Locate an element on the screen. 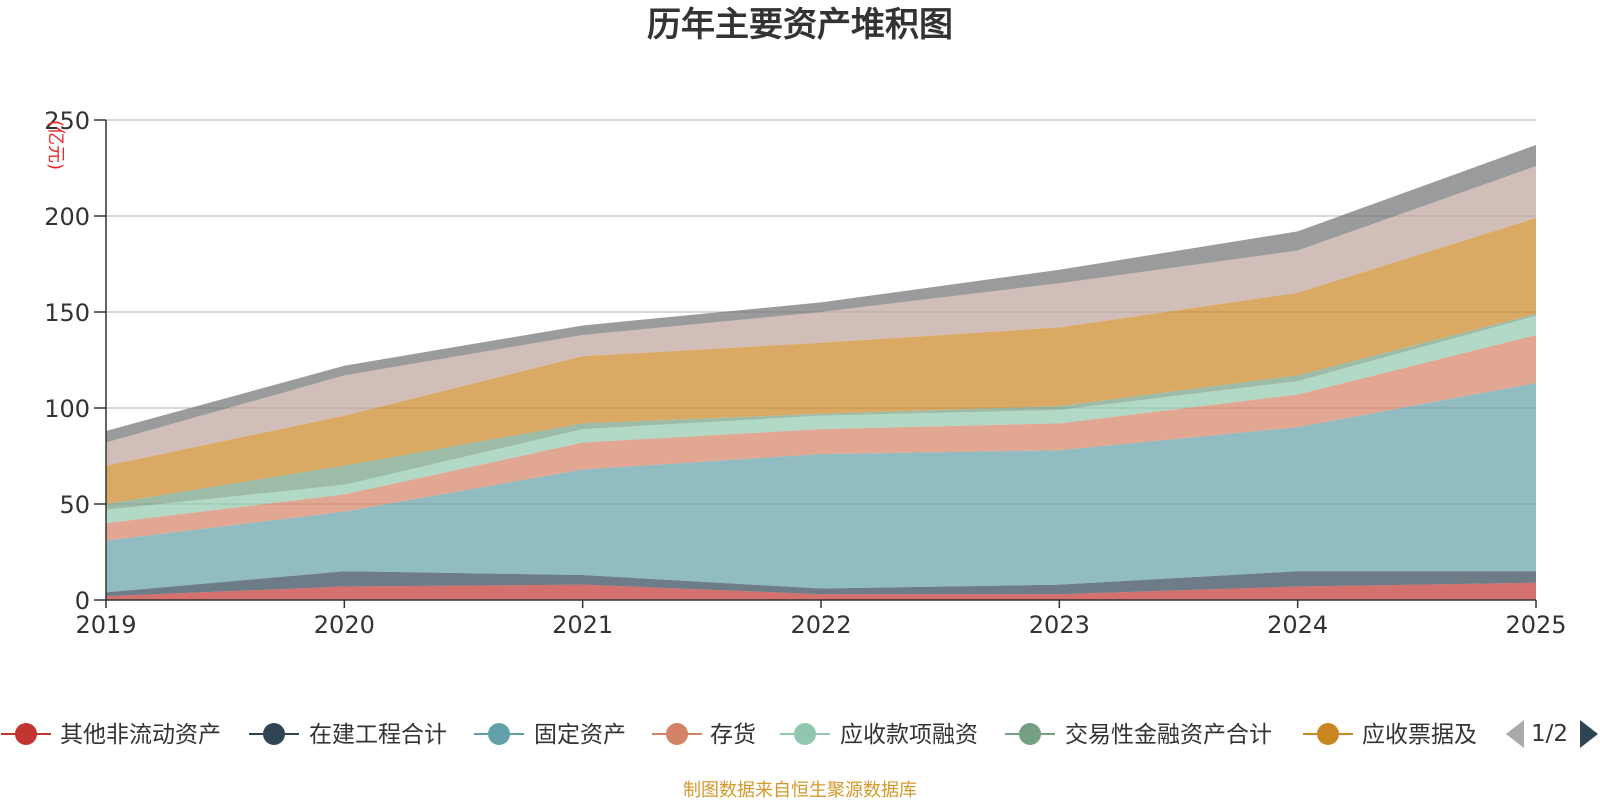 The height and width of the screenshot is (800, 1600). x-tick-label: 2025 is located at coordinates (1535, 625).